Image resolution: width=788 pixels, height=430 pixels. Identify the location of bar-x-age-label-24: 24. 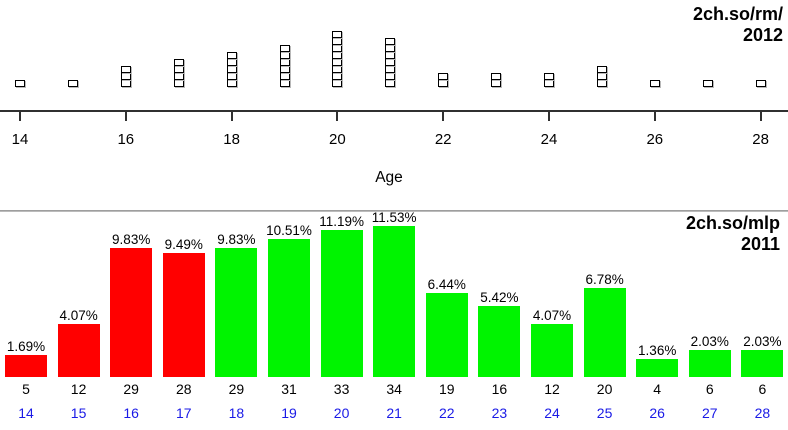
(552, 413).